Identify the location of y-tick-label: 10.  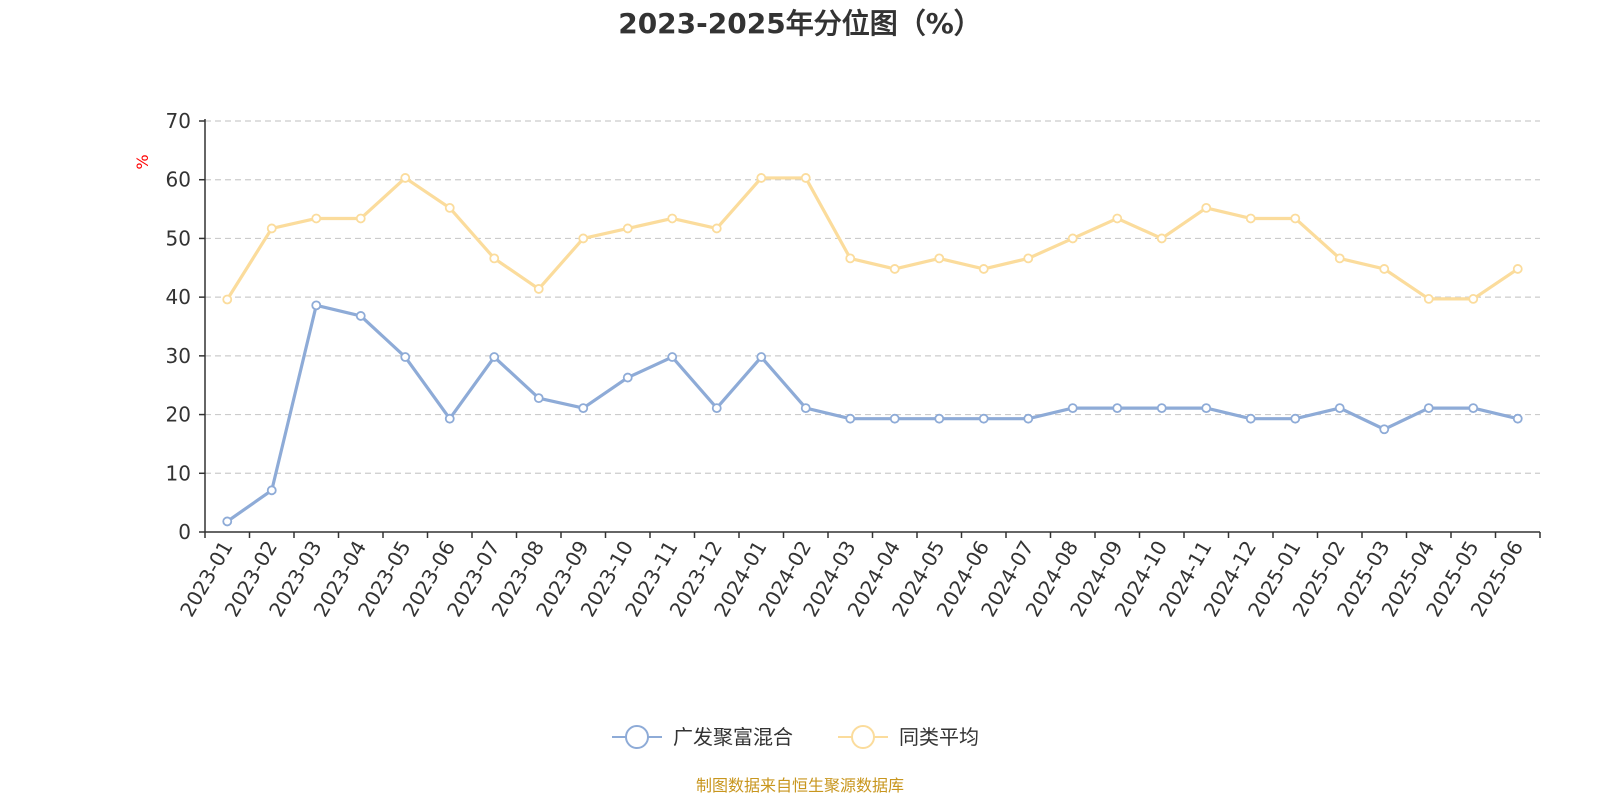
(178, 473).